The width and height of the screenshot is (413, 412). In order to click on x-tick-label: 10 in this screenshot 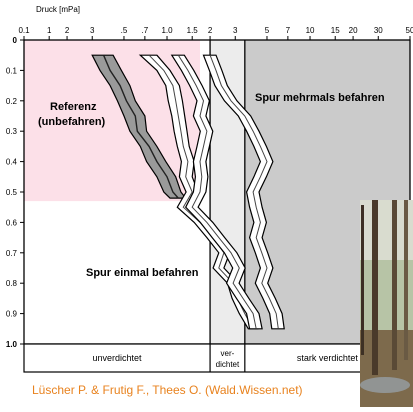, I will do `click(310, 30)`.